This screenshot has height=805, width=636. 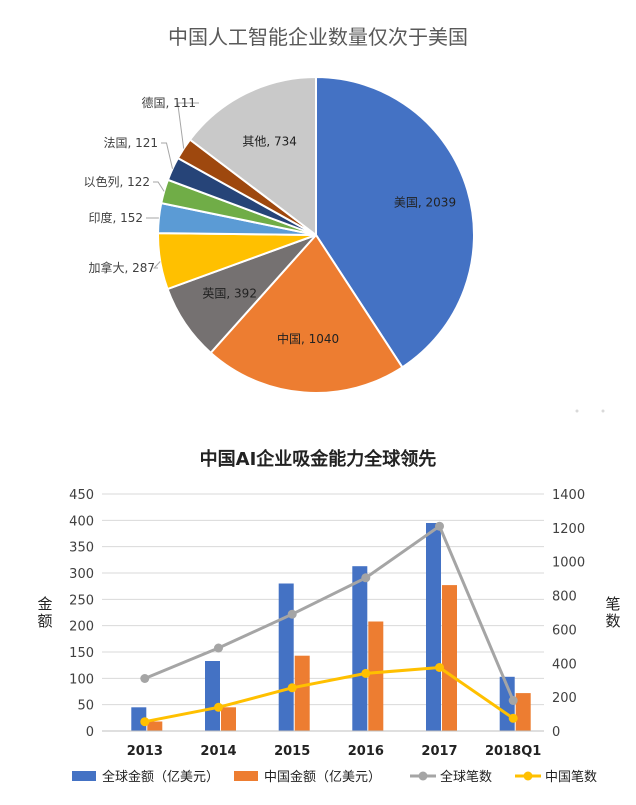 I want to click on pie-data-label: 法国, 121, so click(x=130, y=143).